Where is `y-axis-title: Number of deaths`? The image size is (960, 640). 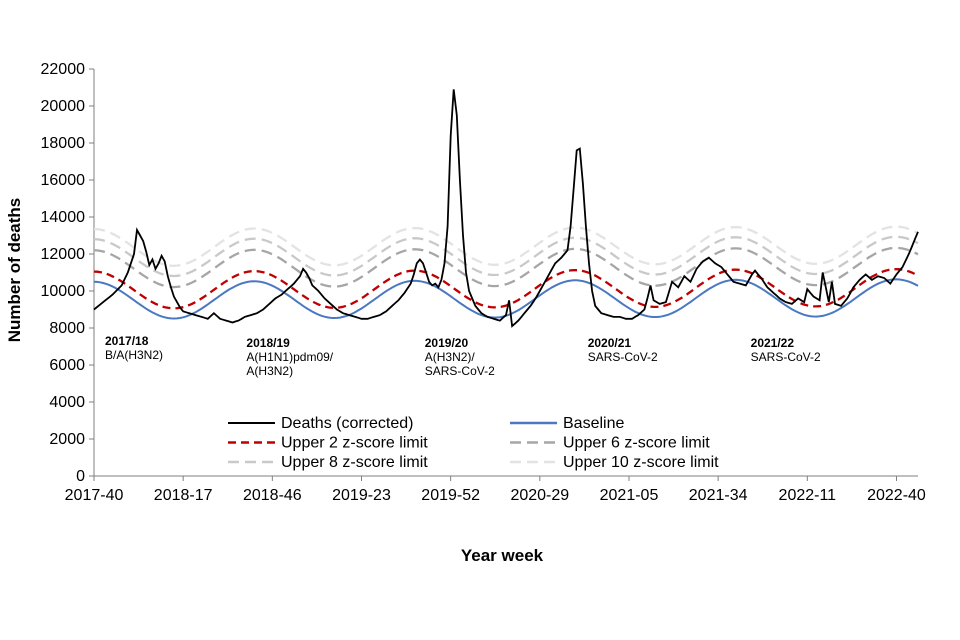 y-axis-title: Number of deaths is located at coordinates (14, 270).